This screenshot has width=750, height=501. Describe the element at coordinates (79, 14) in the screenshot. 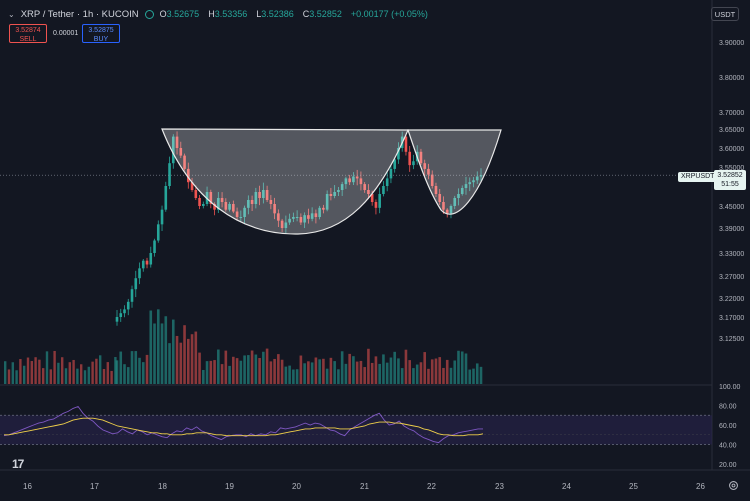

I see `symbol-title: XRP / Tether · 1h · KUCOIN` at that location.